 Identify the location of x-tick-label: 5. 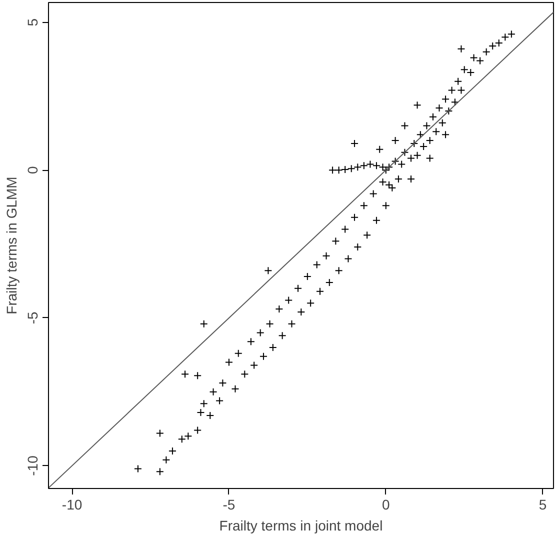
(542, 504).